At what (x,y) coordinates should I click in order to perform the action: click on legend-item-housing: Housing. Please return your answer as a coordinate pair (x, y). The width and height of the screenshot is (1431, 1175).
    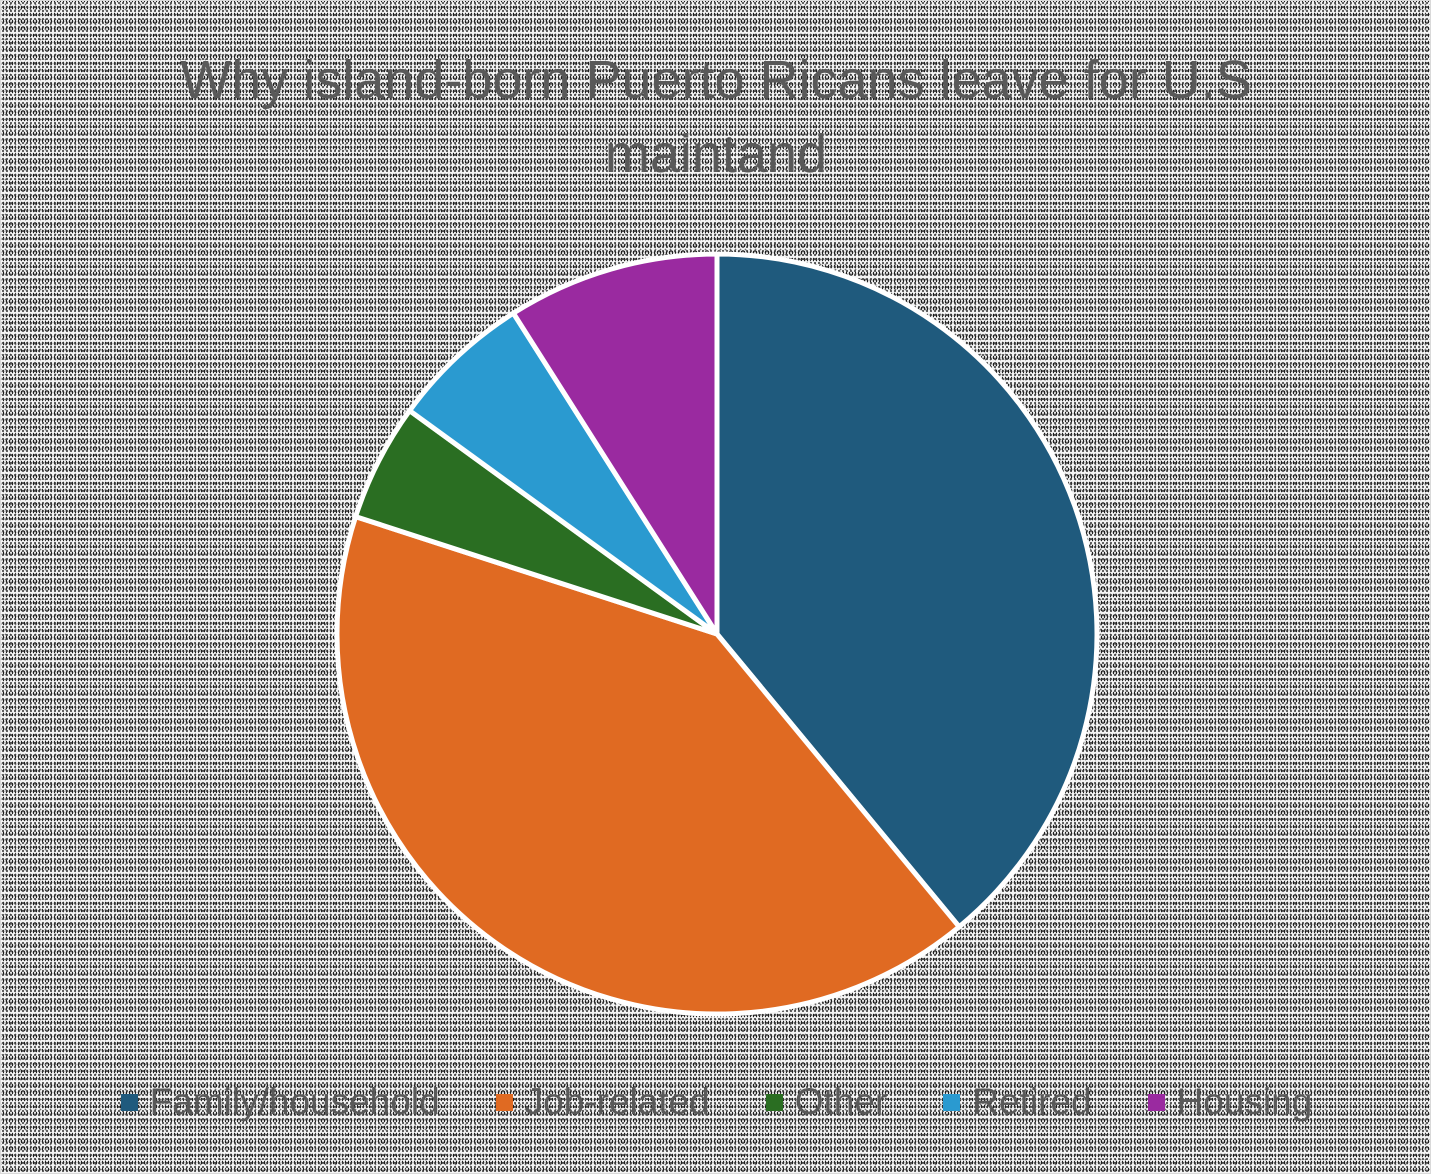
    Looking at the image, I should click on (1230, 1102).